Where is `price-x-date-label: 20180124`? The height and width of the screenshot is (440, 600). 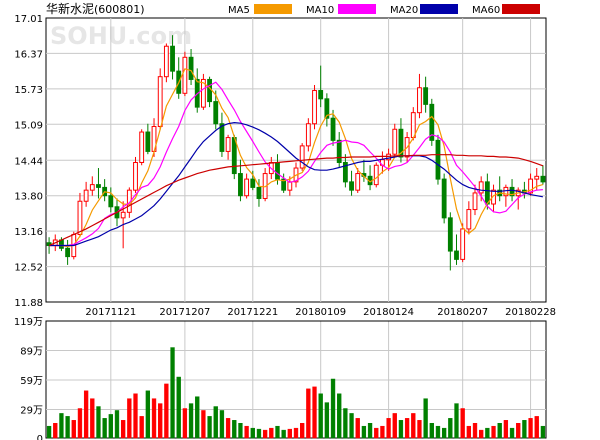
price-x-date-label: 20180124 is located at coordinates (388, 312).